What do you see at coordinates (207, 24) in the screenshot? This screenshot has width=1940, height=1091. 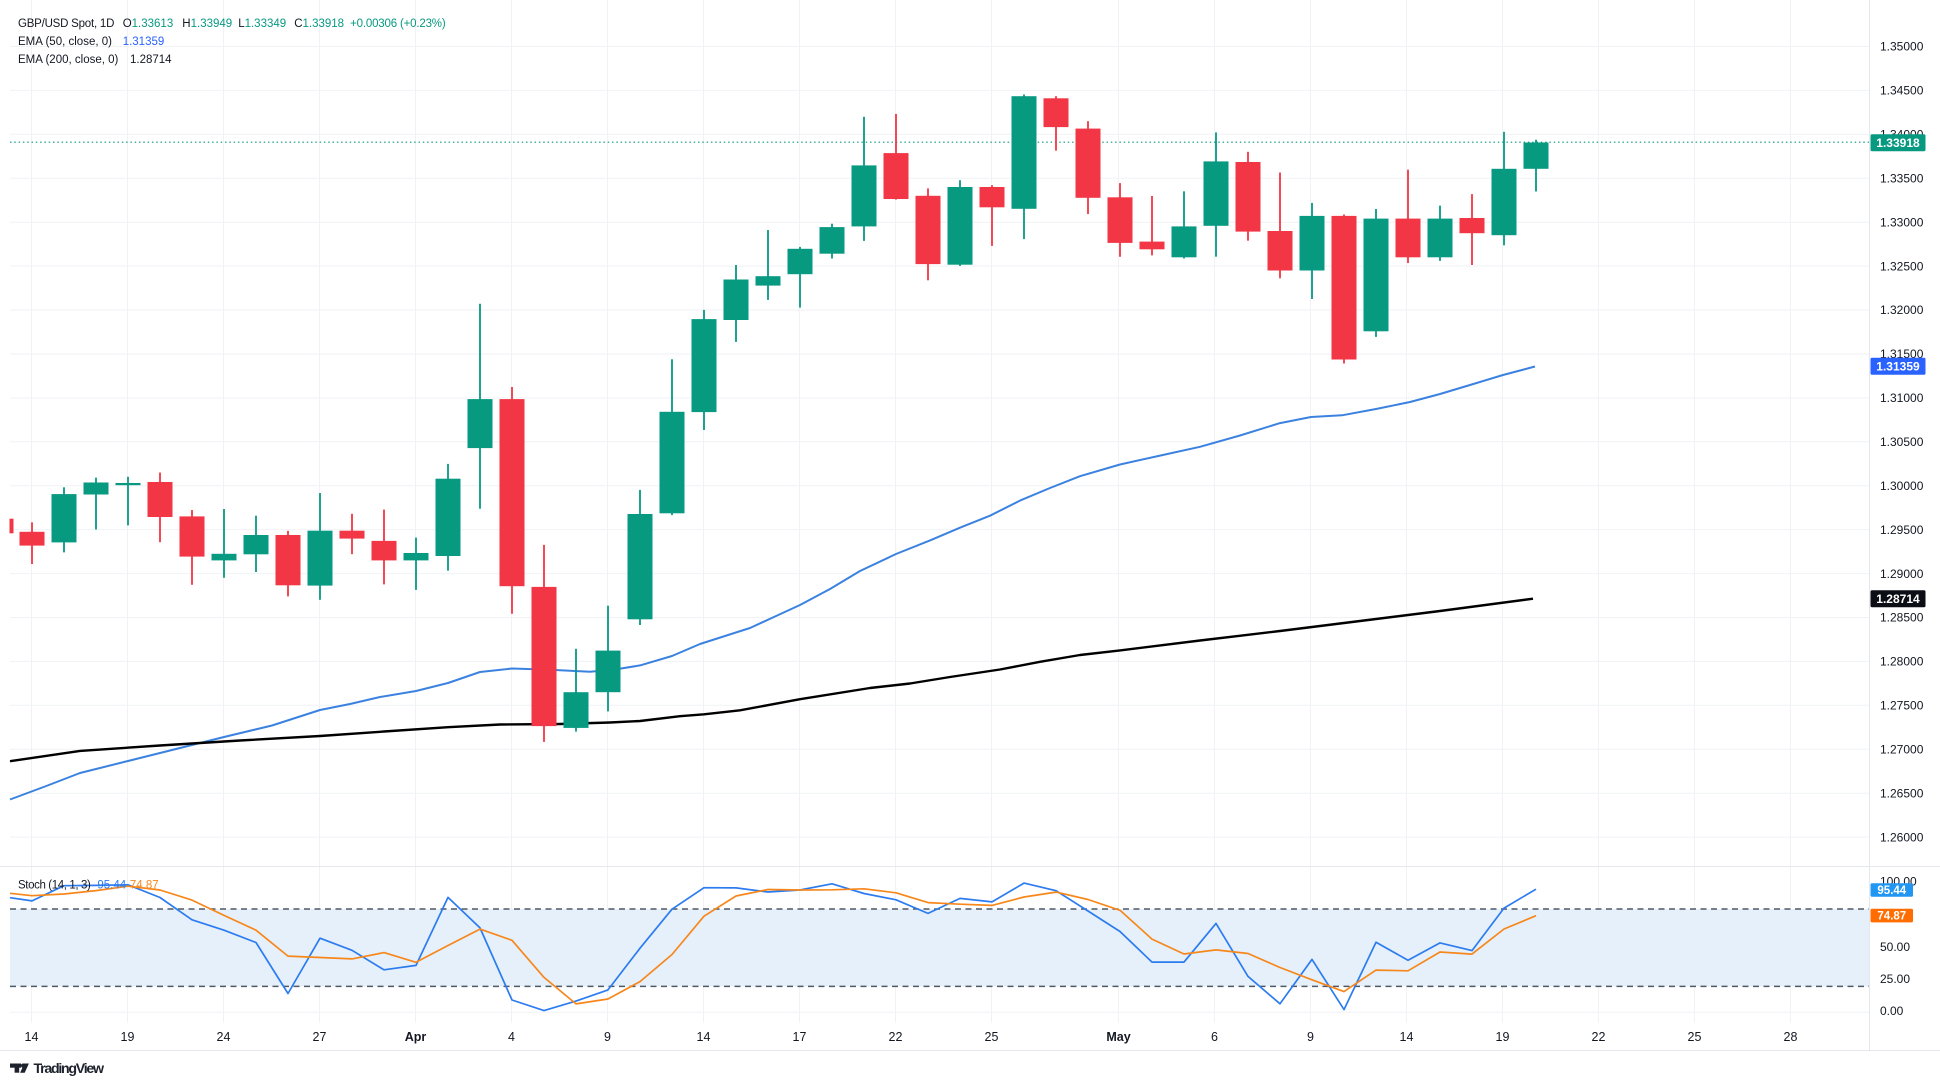 I see `svg-text: H1.33949` at bounding box center [207, 24].